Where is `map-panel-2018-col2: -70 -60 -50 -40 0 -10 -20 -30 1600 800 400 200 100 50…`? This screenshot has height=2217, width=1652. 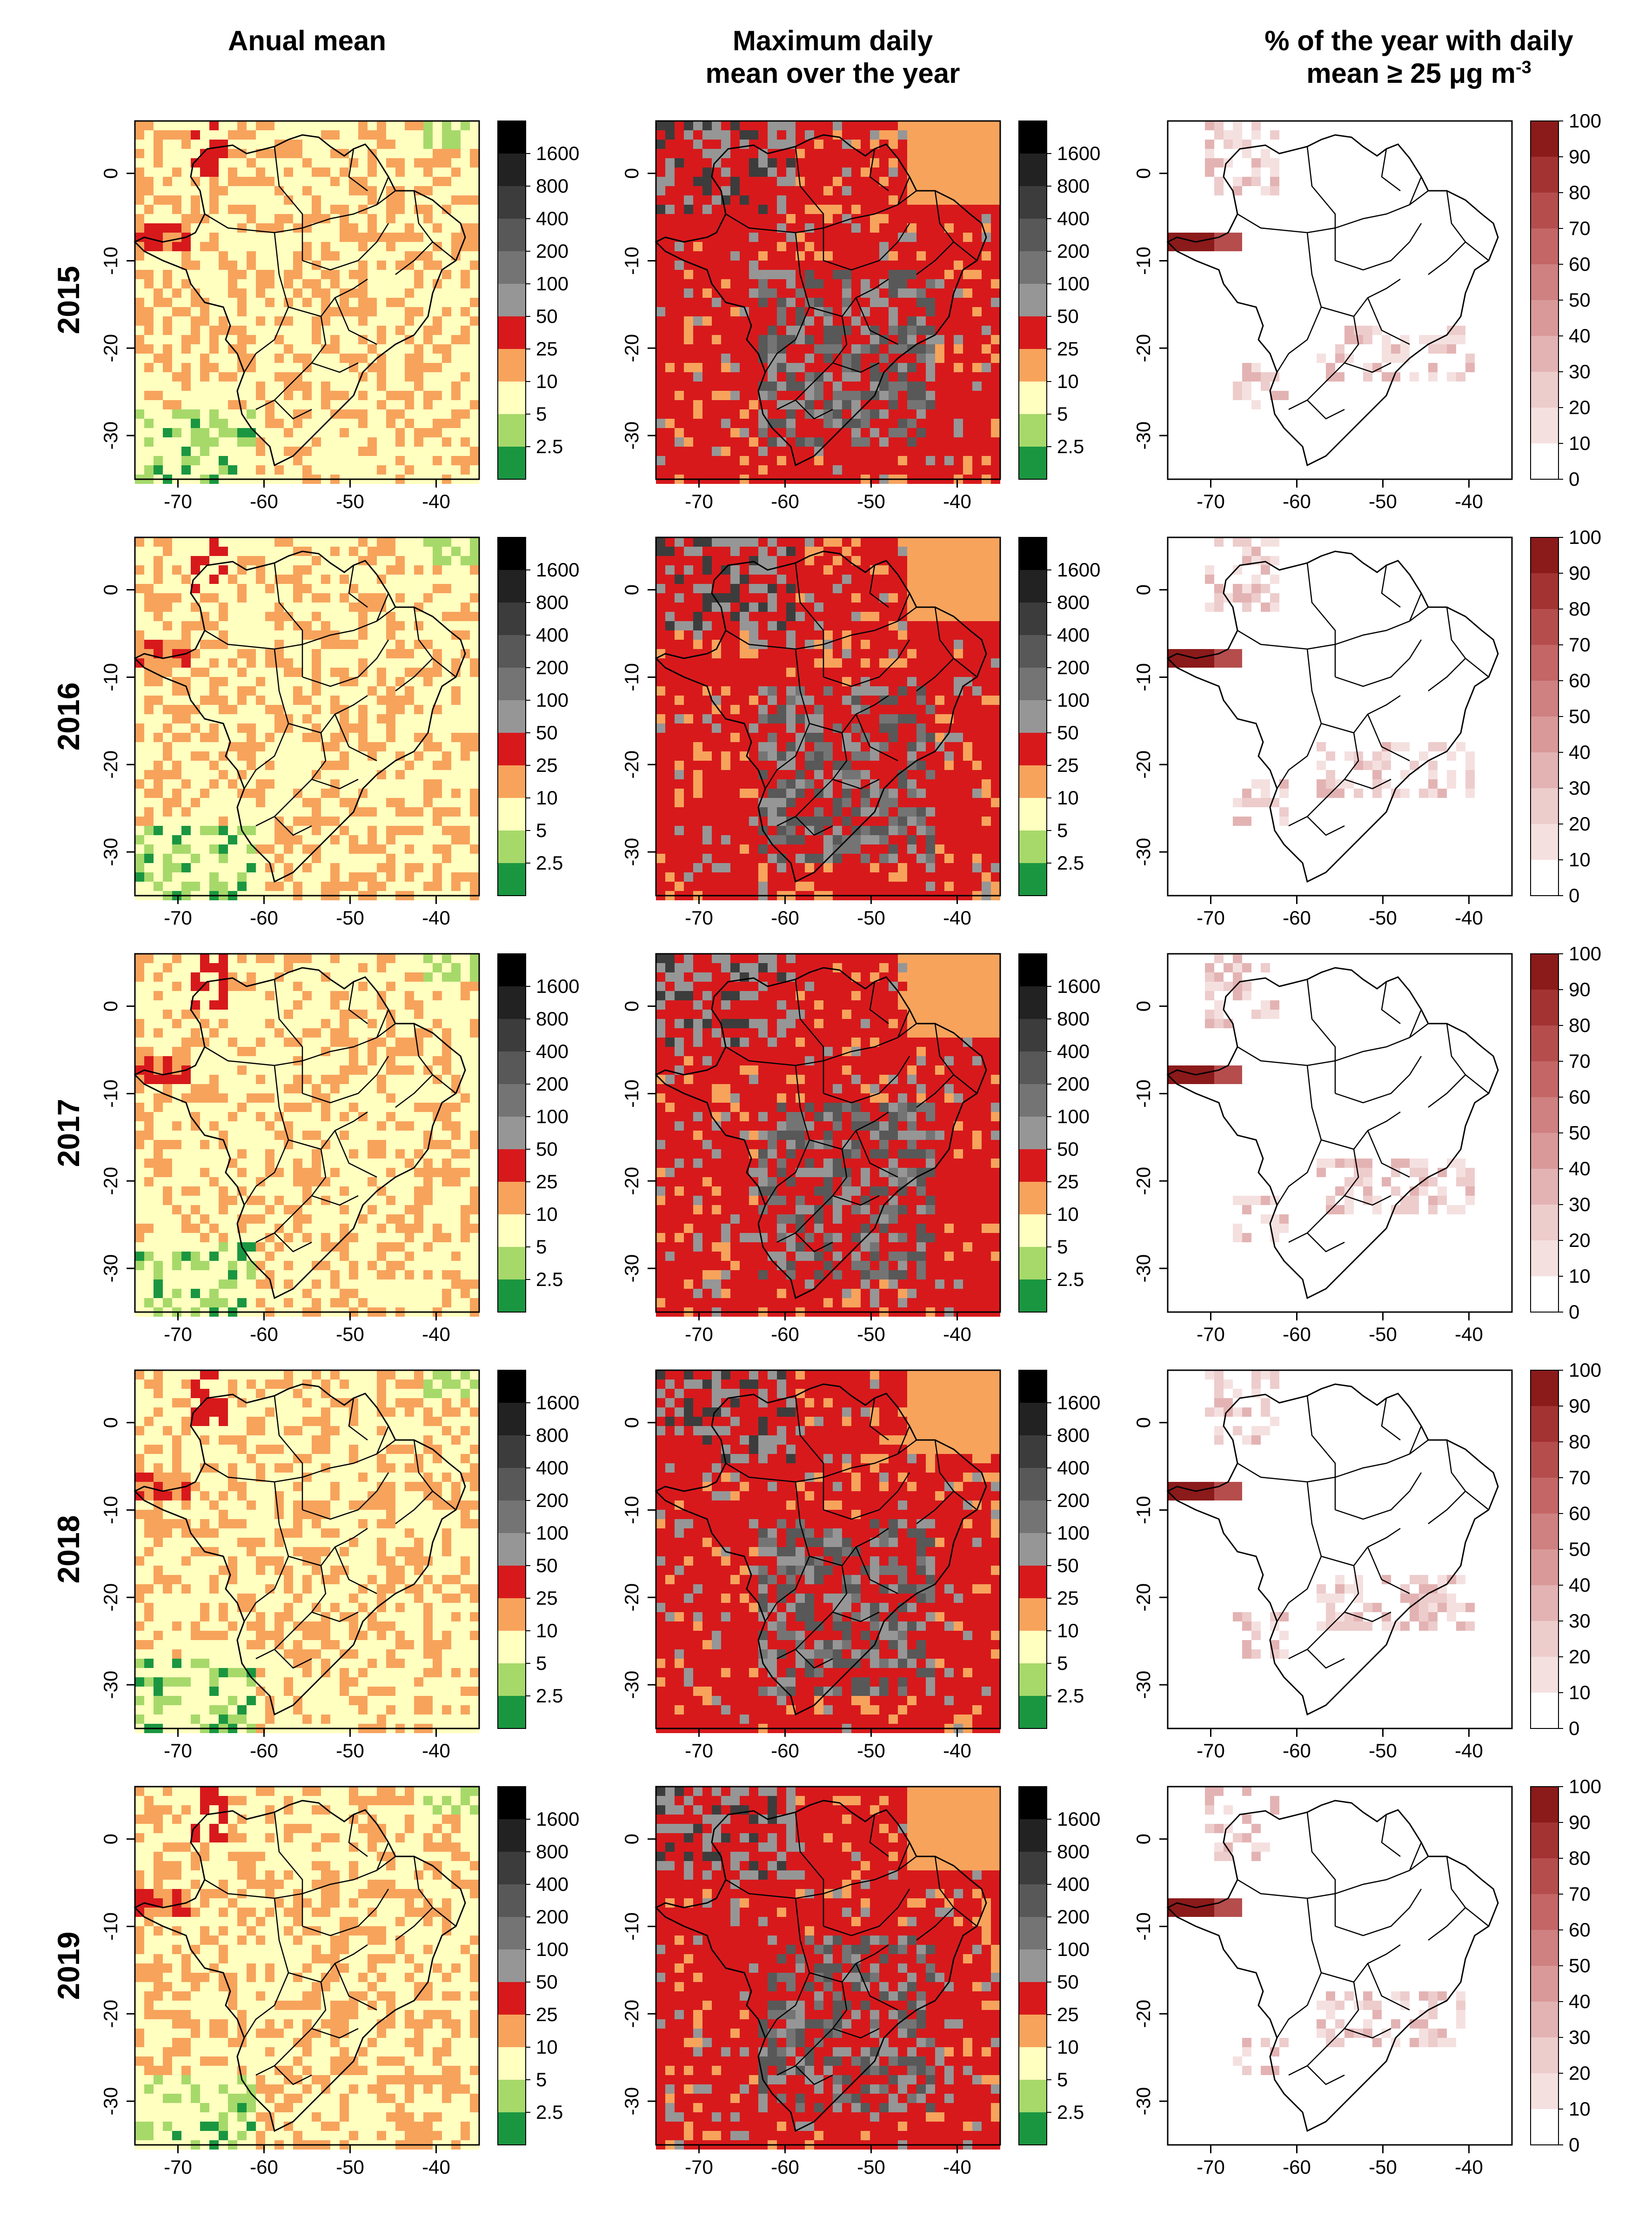 map-panel-2018-col2: -70 -60 -50 -40 0 -10 -20 -30 1600 800 400 200 100 50… is located at coordinates (860, 1565).